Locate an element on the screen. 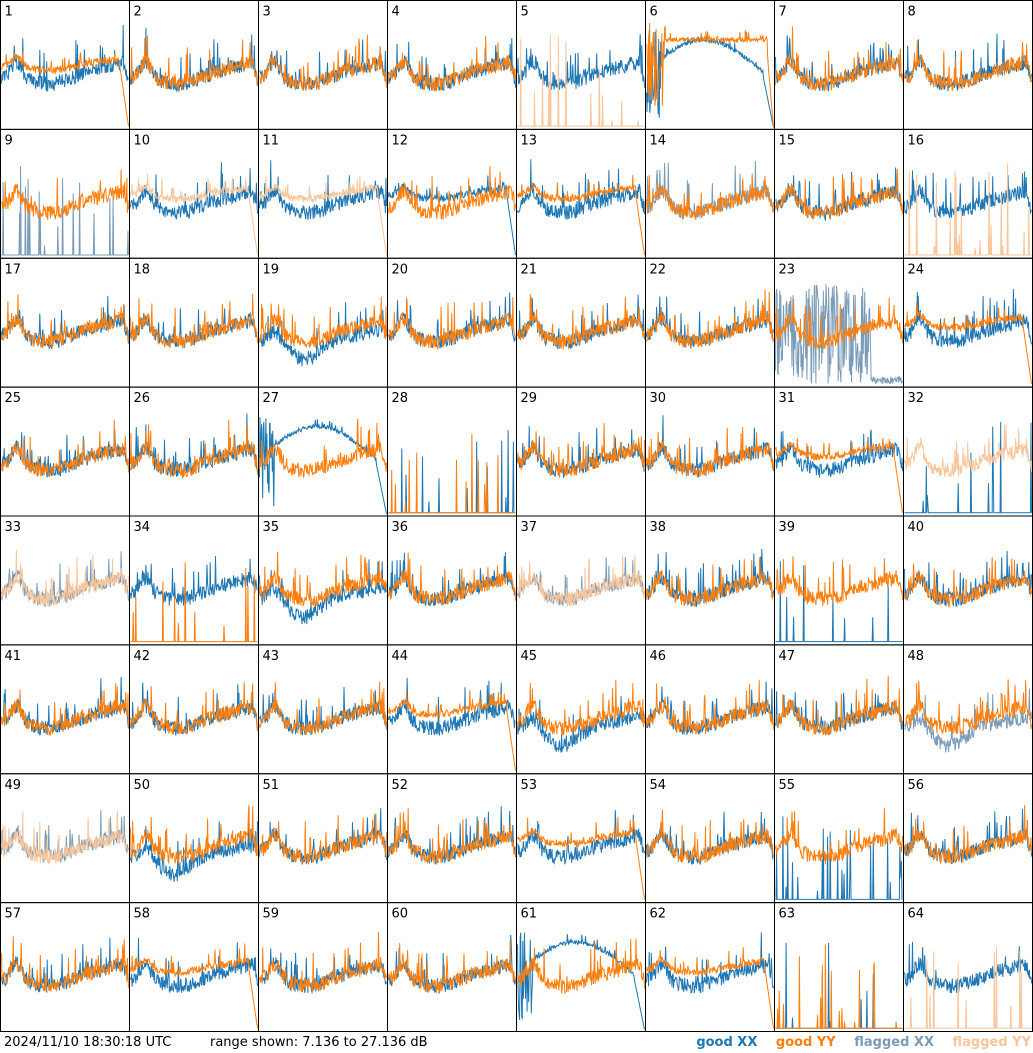  panel-56: 56 is located at coordinates (968, 838).